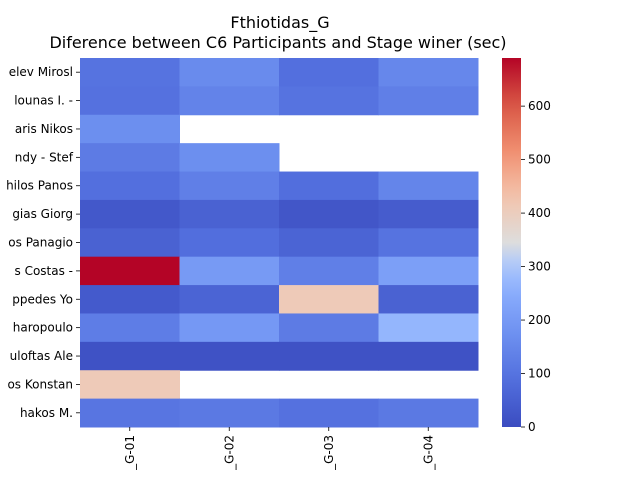 Image resolution: width=640 pixels, height=480 pixels. What do you see at coordinates (428, 453) in the screenshot?
I see `column-label: _G-04` at bounding box center [428, 453].